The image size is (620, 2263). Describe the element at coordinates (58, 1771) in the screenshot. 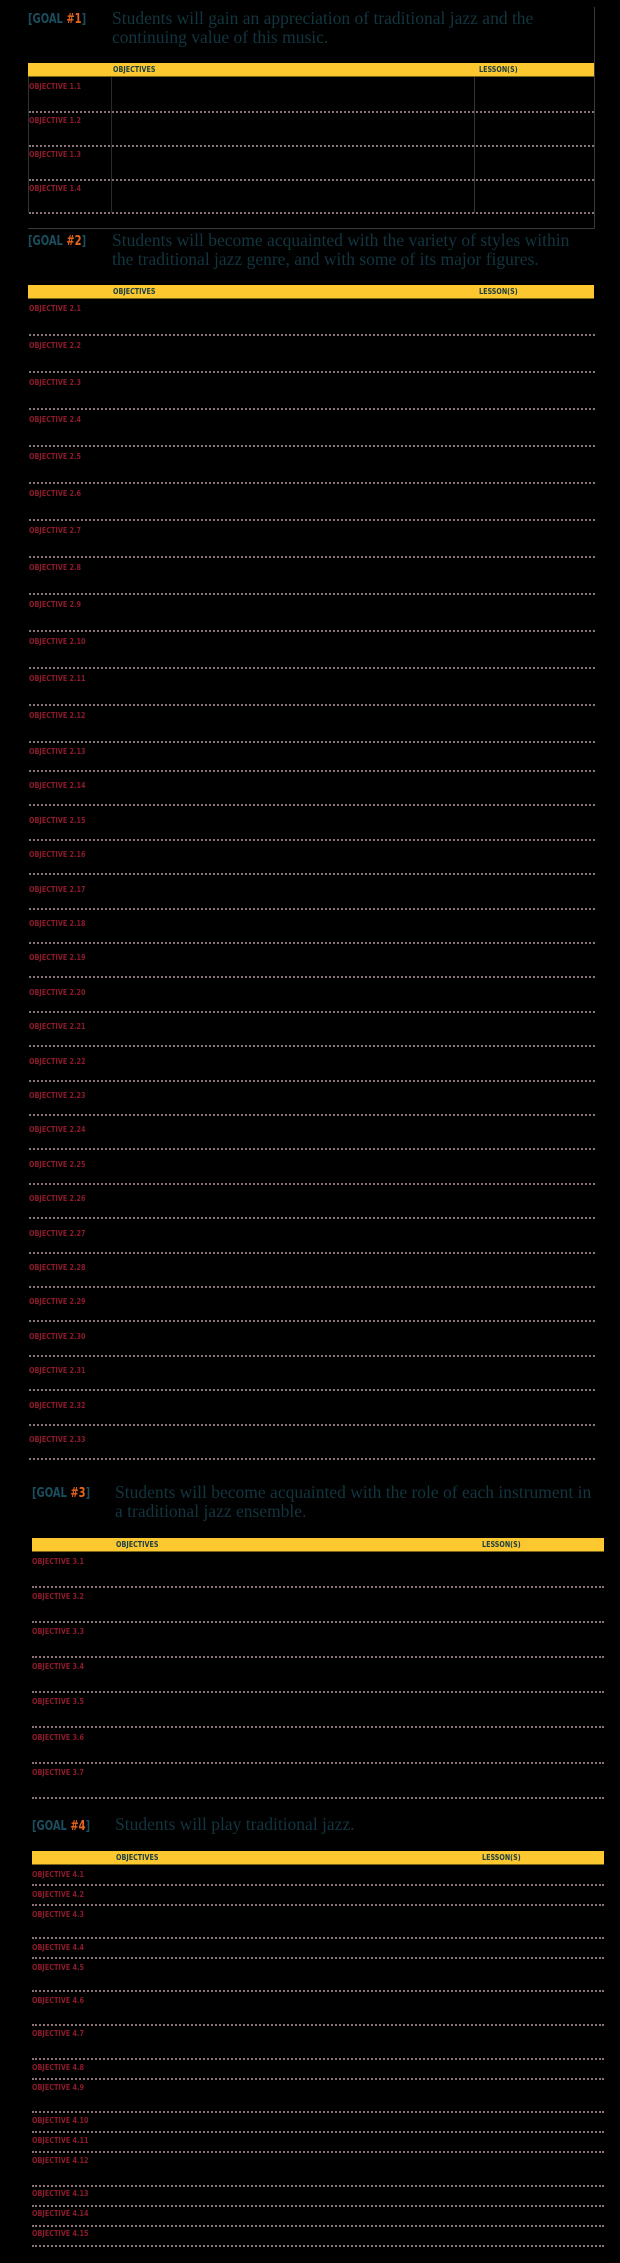

I see `objective-label: OBJECTIVE 3.7` at that location.